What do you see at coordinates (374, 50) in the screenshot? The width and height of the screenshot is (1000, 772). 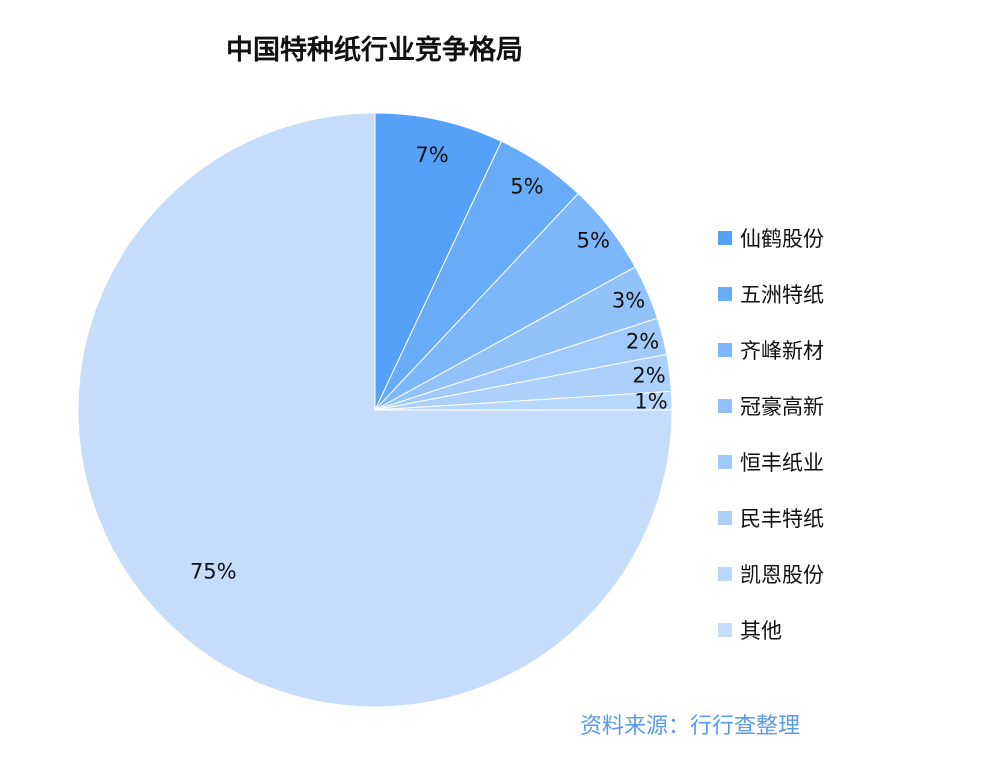 I see `chart-title: 中国特种纸行业竞争格局` at bounding box center [374, 50].